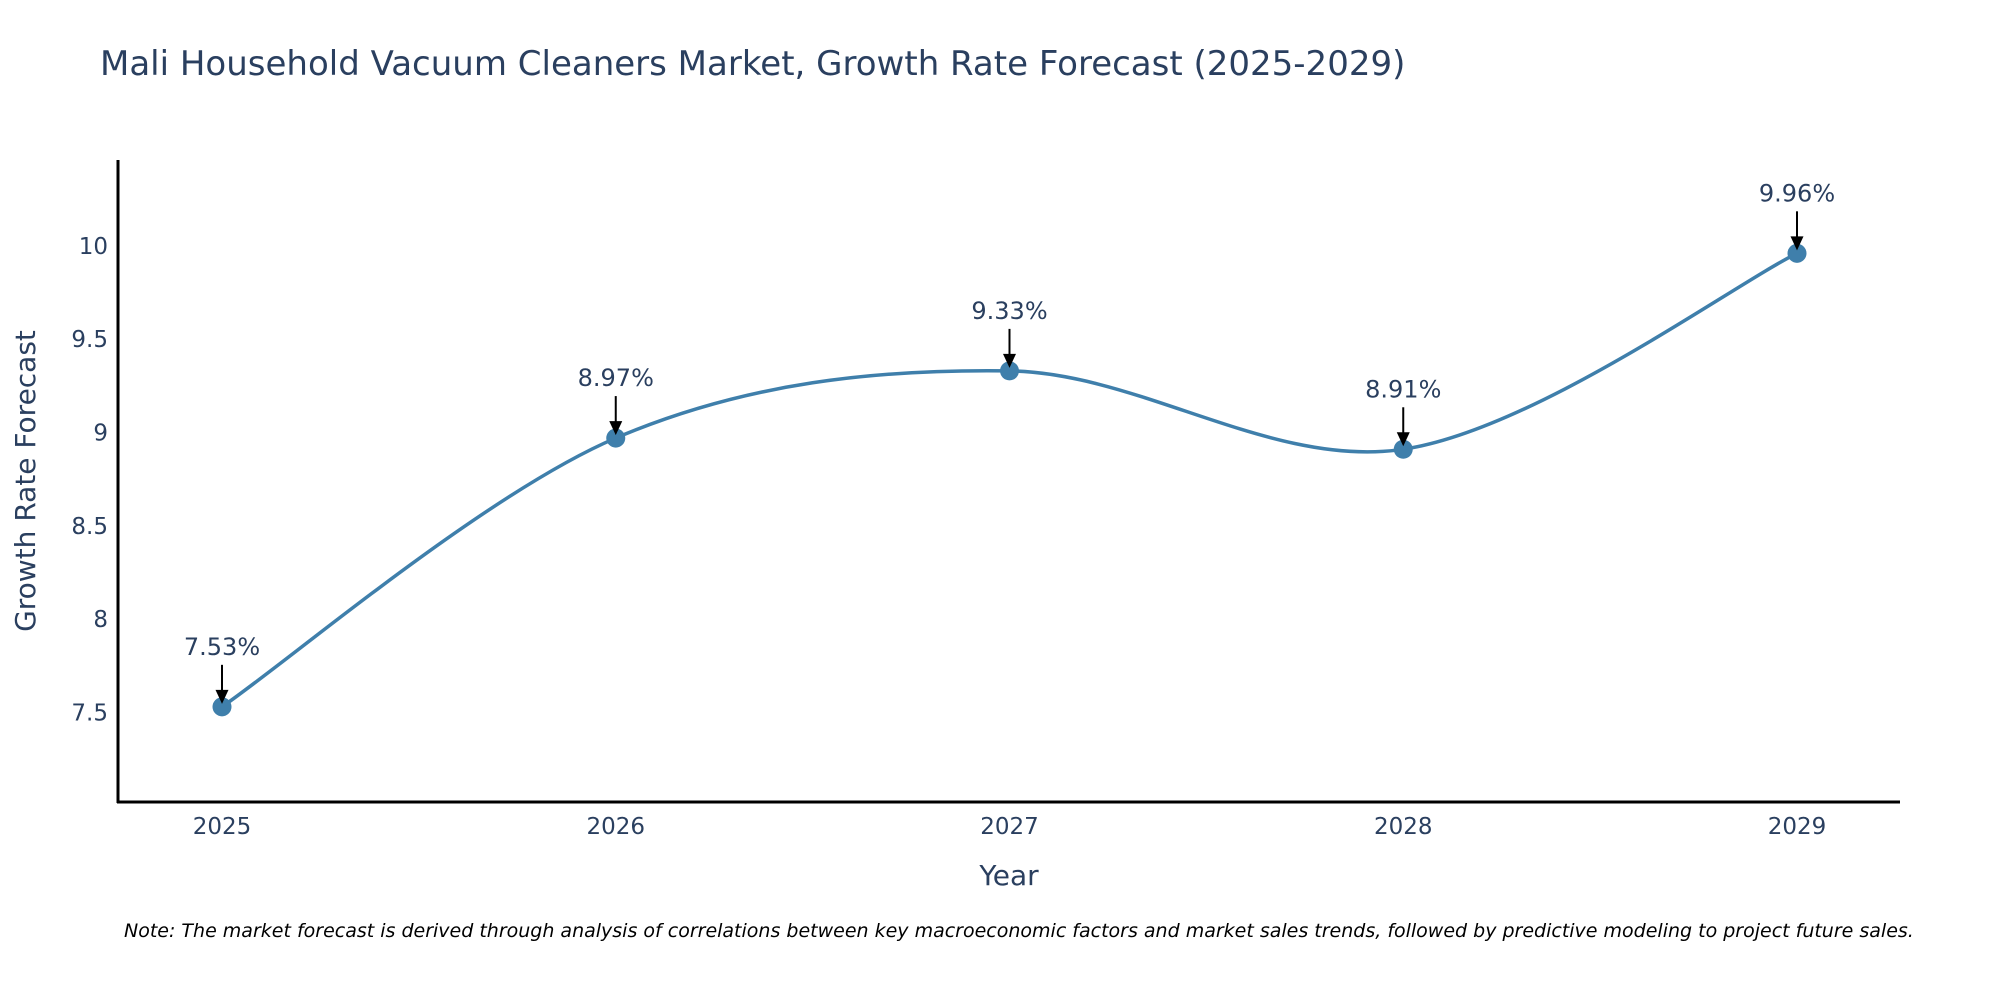  Describe the element at coordinates (100, 620) in the screenshot. I see `y-tick-label: 8` at that location.